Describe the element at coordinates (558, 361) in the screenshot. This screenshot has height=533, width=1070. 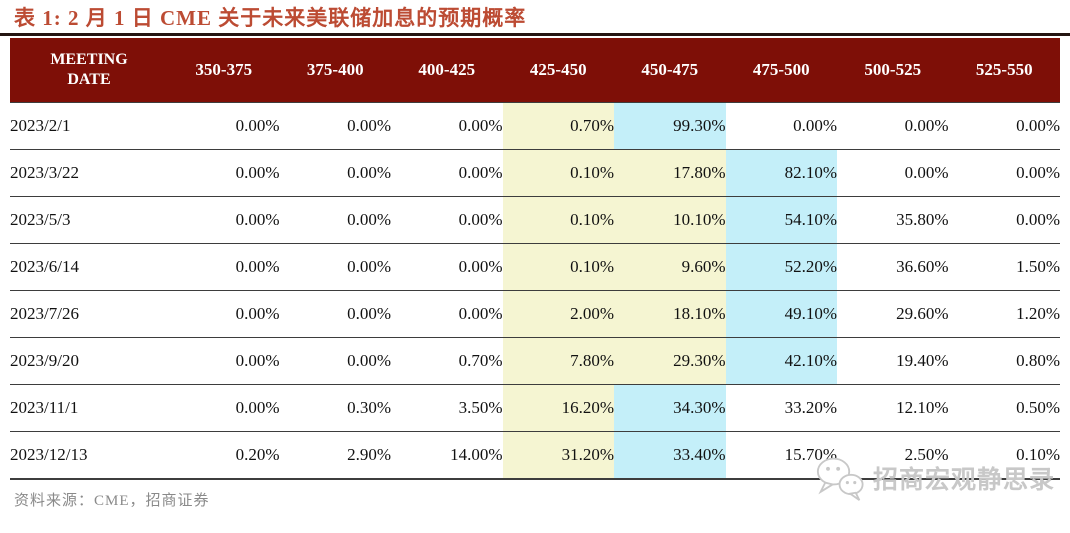
I see `probability-cell: 7.80%` at that location.